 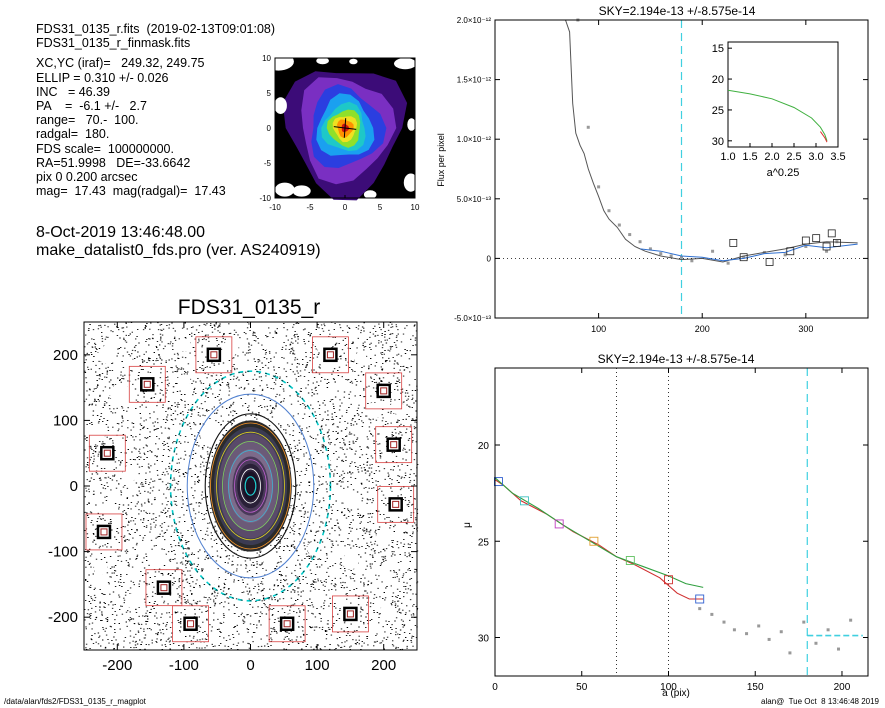 I want to click on mu-xtick-label: 0, so click(x=495, y=687).